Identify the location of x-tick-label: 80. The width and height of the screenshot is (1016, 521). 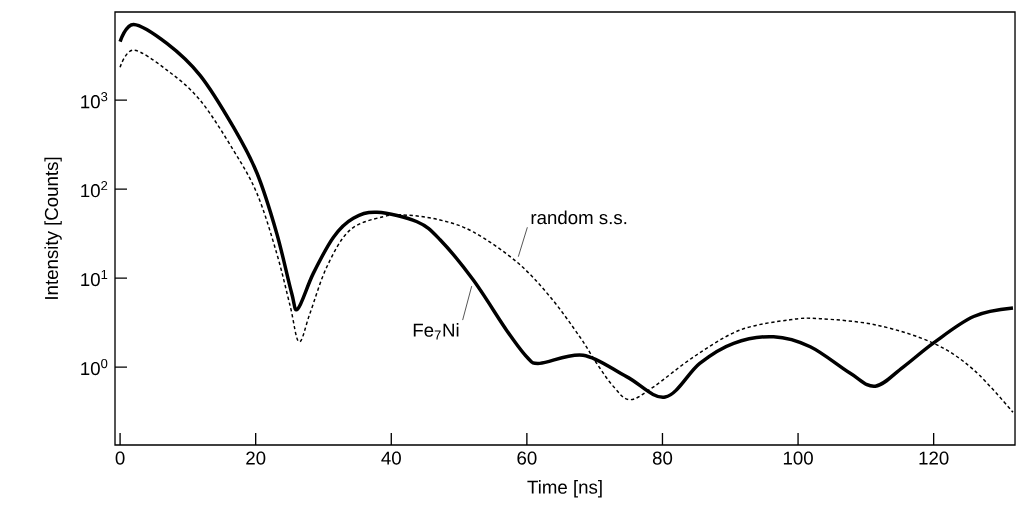
(662, 458).